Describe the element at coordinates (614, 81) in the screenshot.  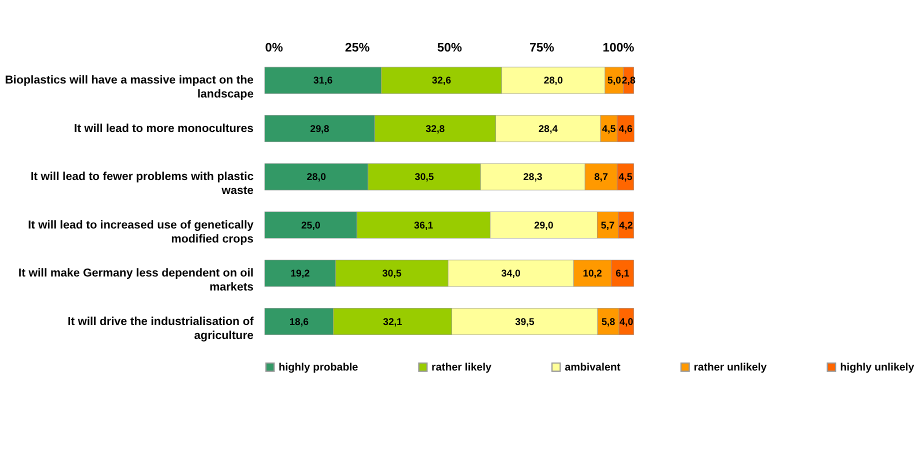
I see `data-label: 5,0` at that location.